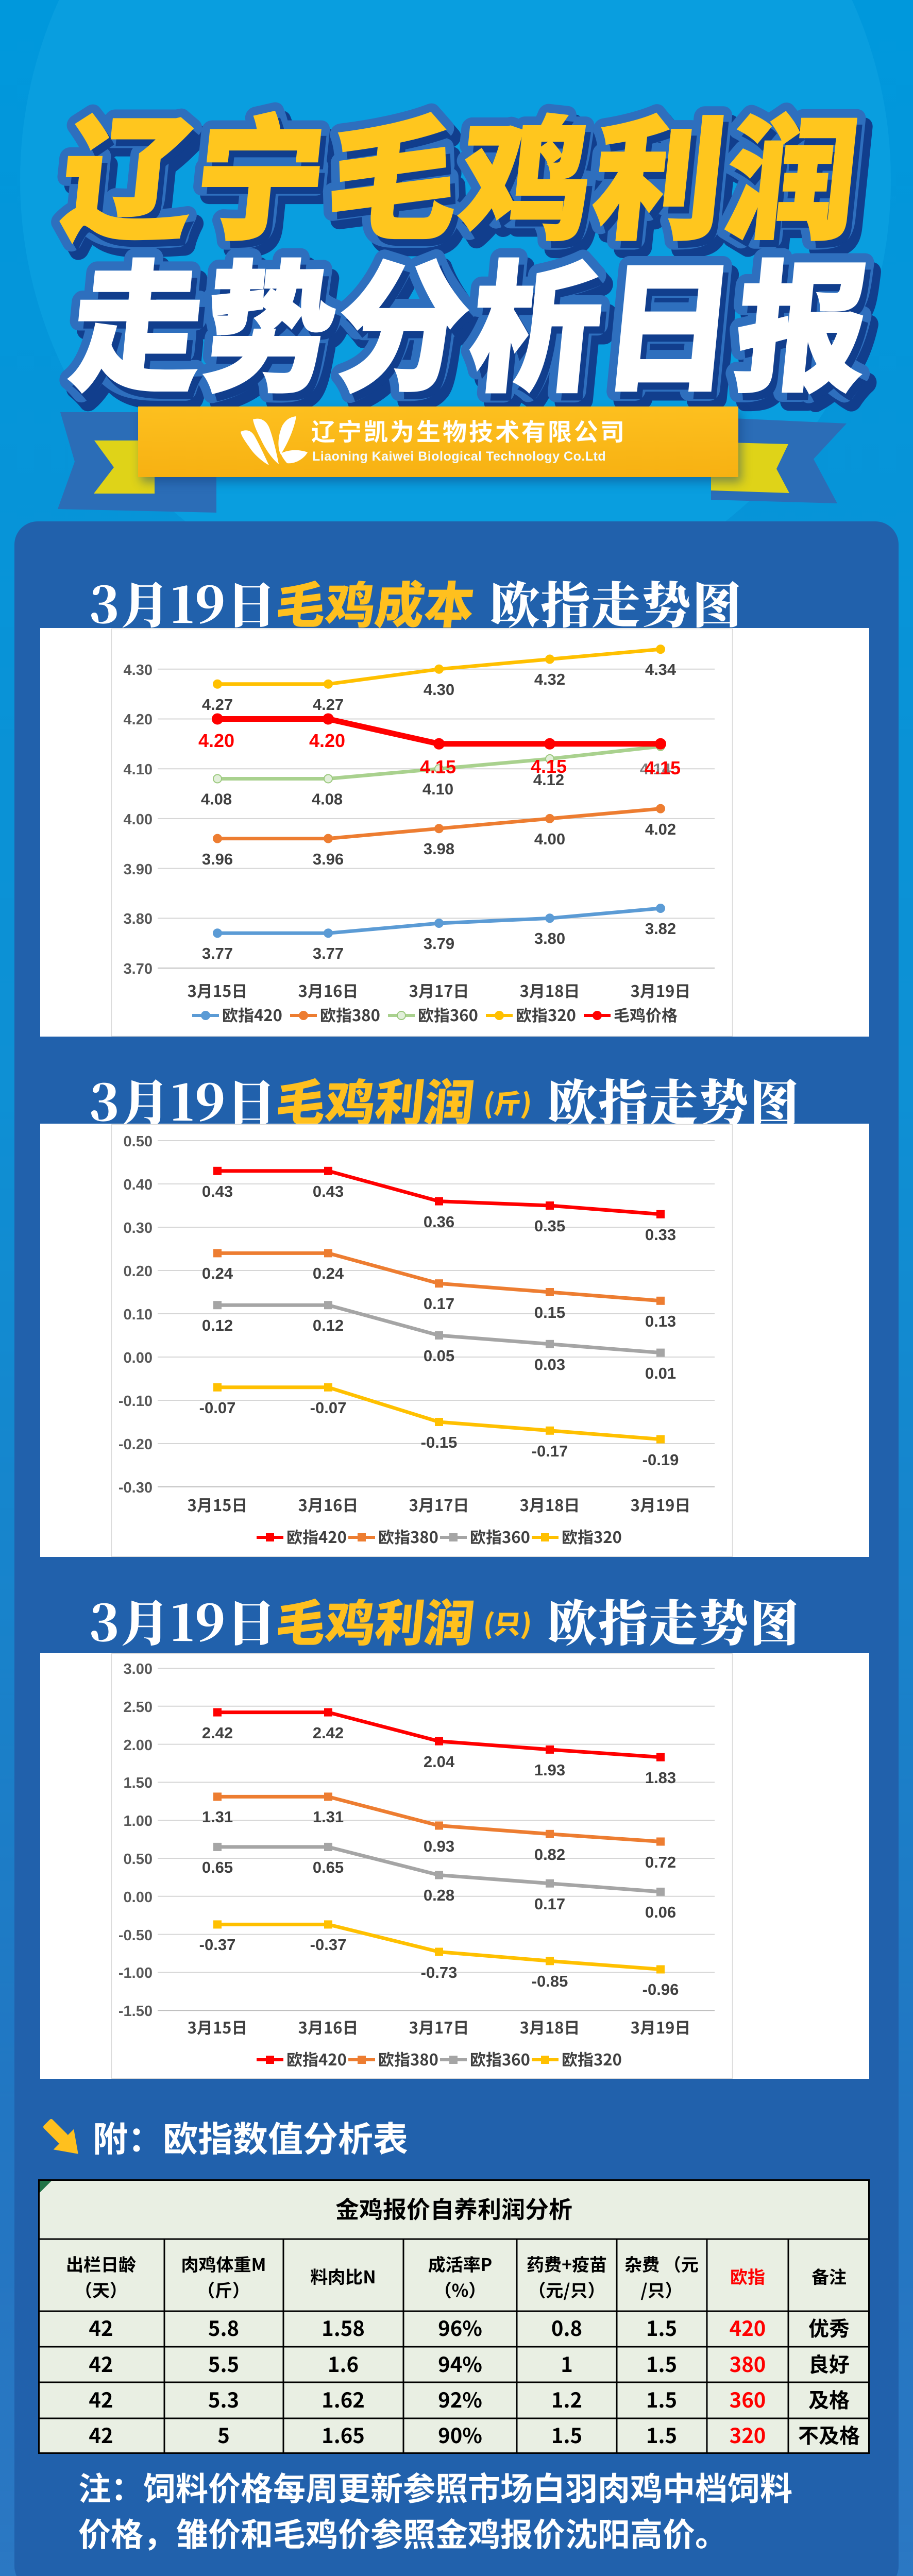  What do you see at coordinates (661, 1912) in the screenshot?
I see `svg-text: 0.06` at bounding box center [661, 1912].